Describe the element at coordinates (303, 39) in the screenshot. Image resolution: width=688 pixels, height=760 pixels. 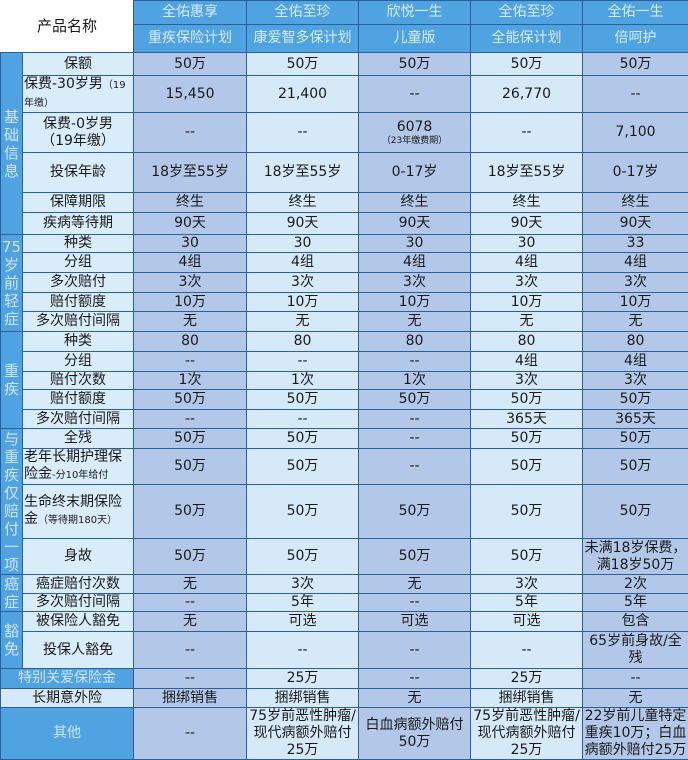
I see `product-subtitle: 康爱智多保计划` at that location.